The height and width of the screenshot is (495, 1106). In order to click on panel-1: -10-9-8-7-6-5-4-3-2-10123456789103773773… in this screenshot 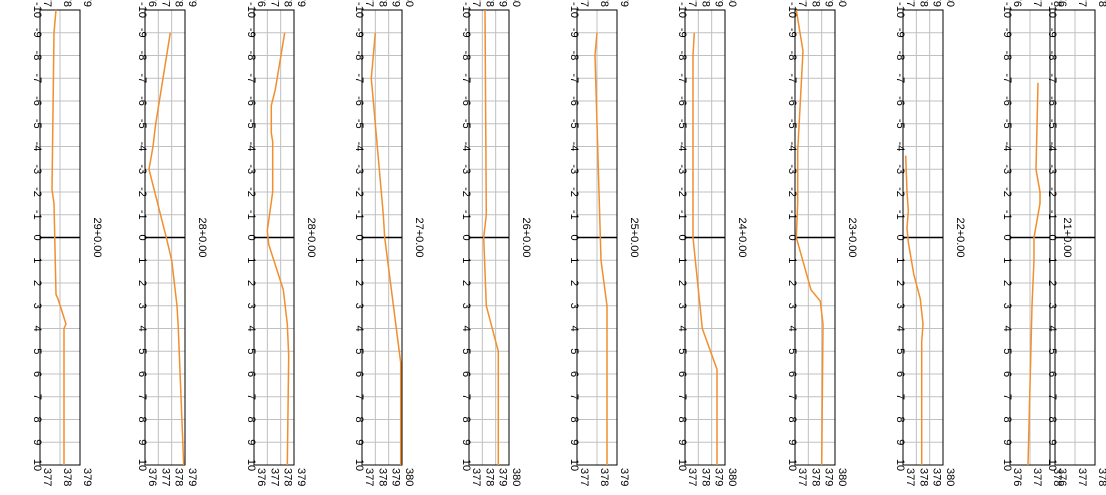, I will do `click(67, 243)`.